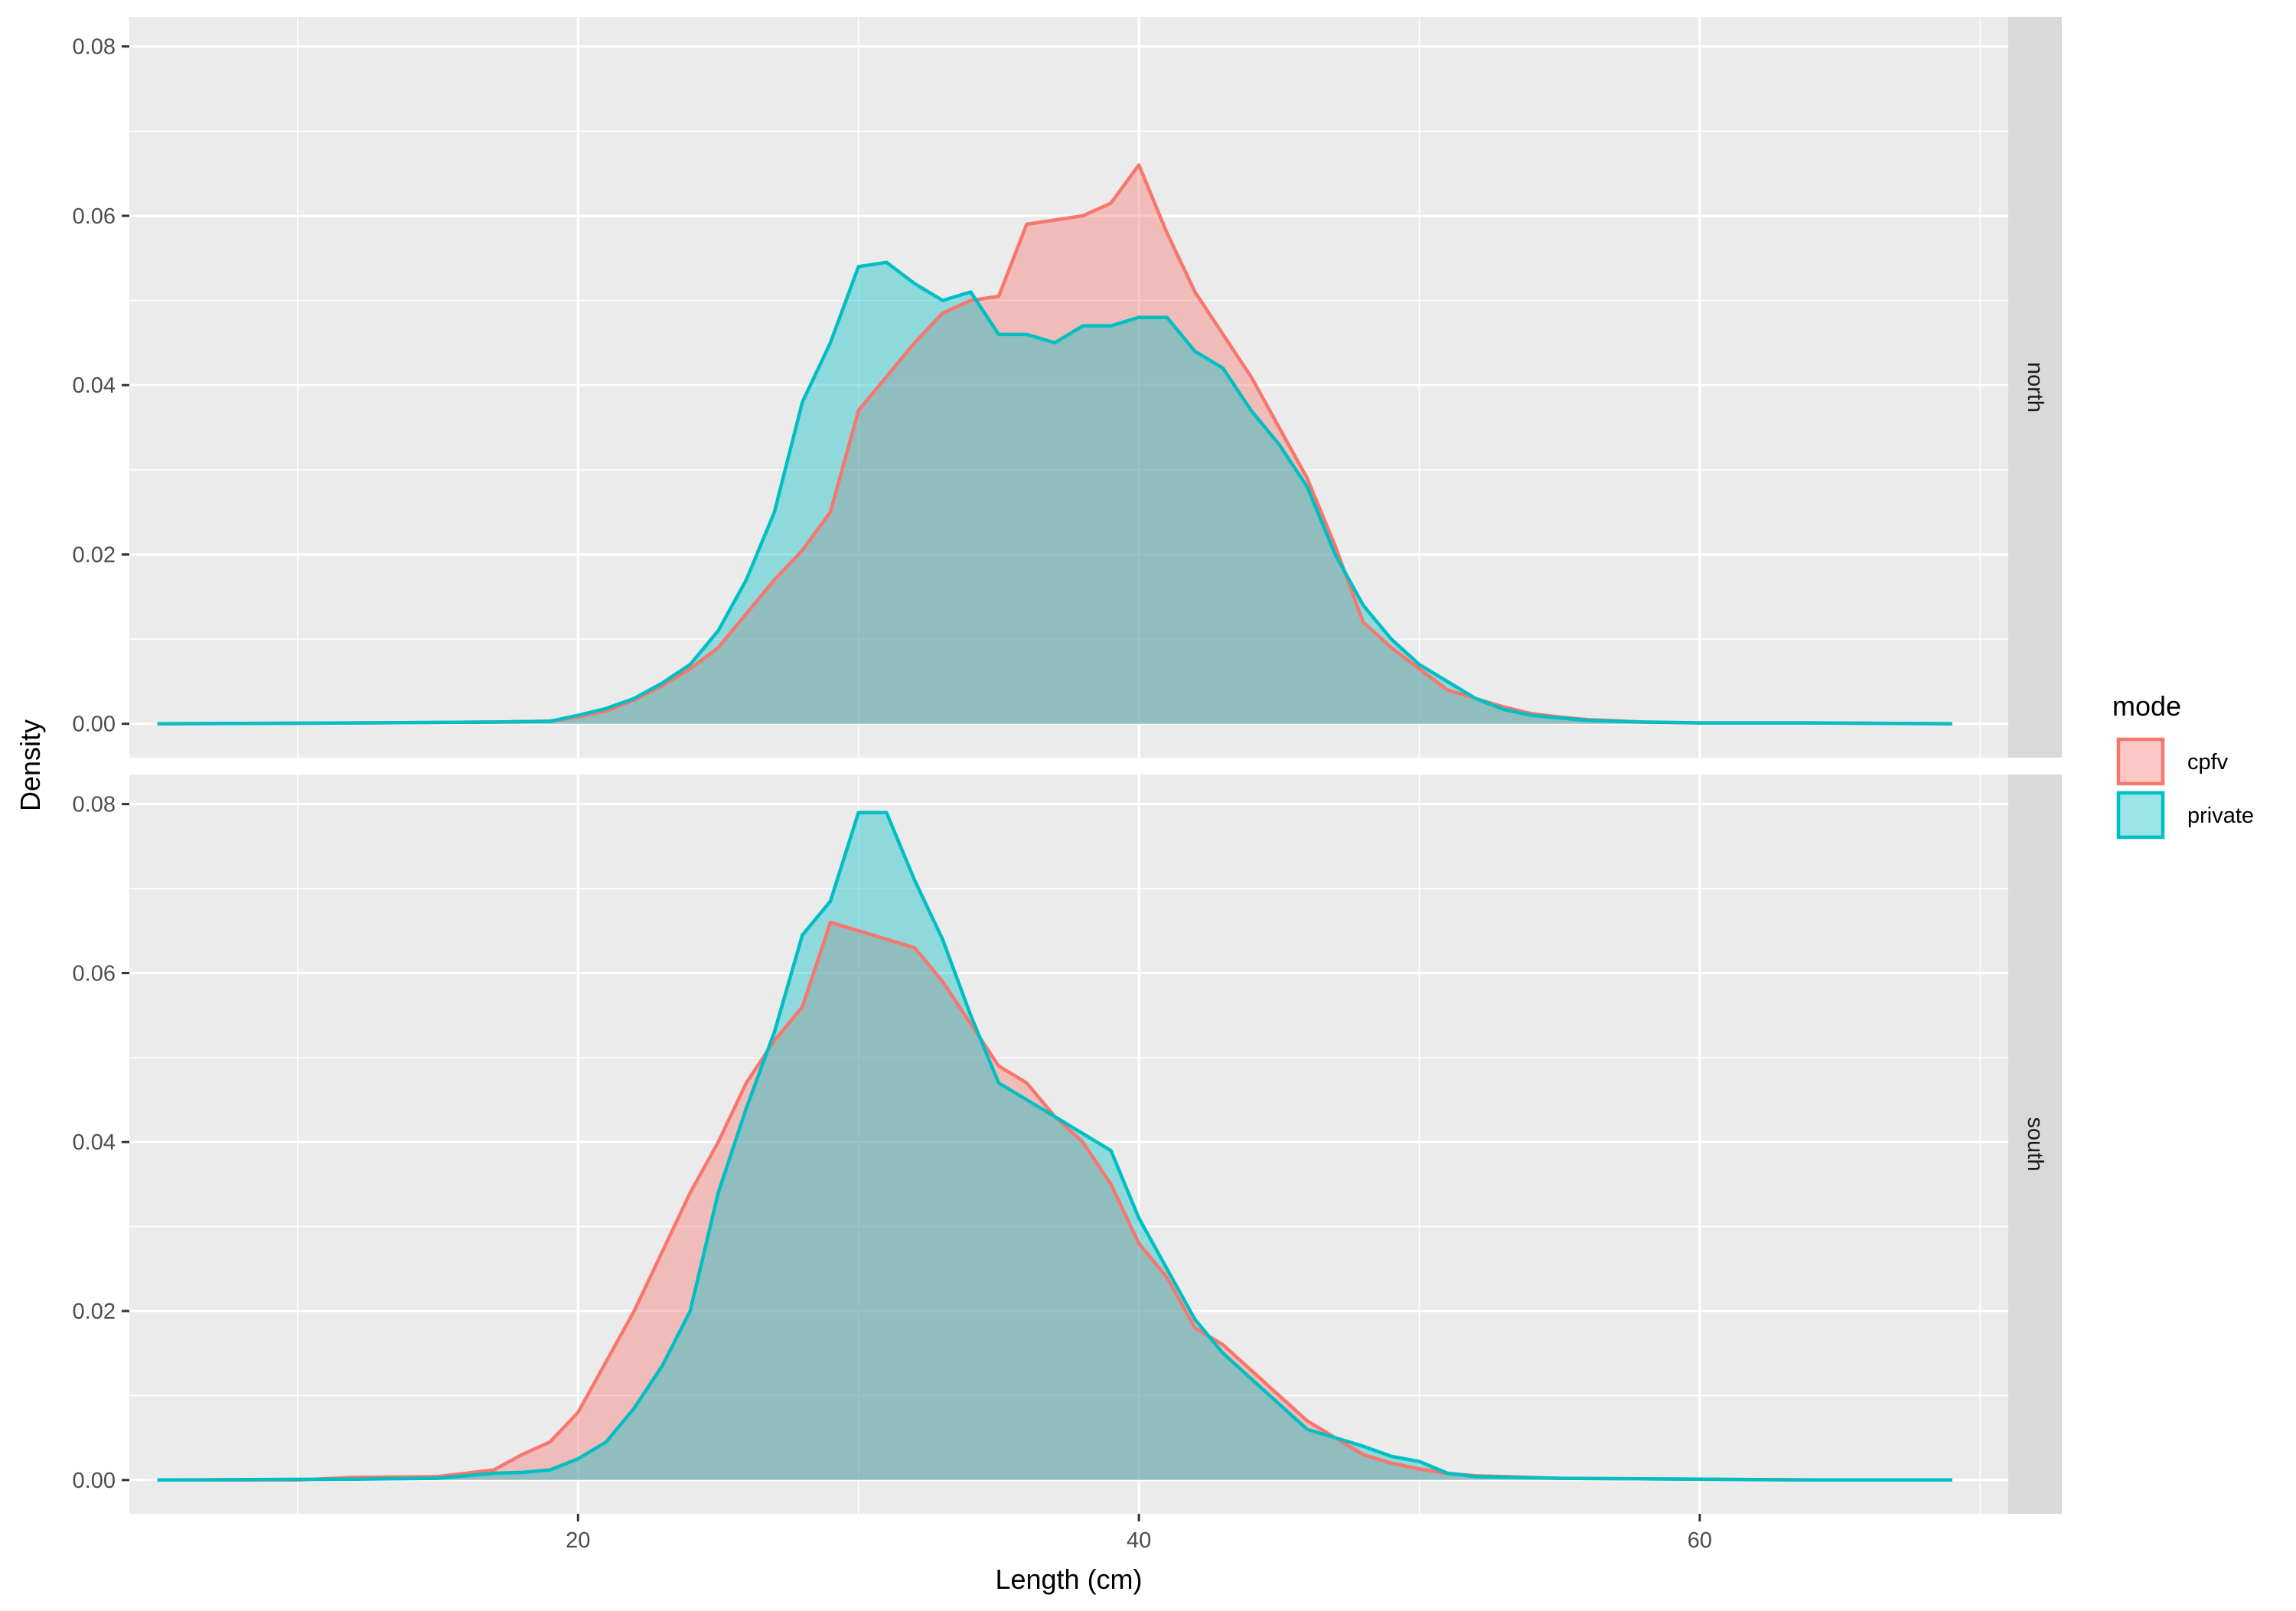  I want to click on facet-strip-south, so click(2035, 1144).